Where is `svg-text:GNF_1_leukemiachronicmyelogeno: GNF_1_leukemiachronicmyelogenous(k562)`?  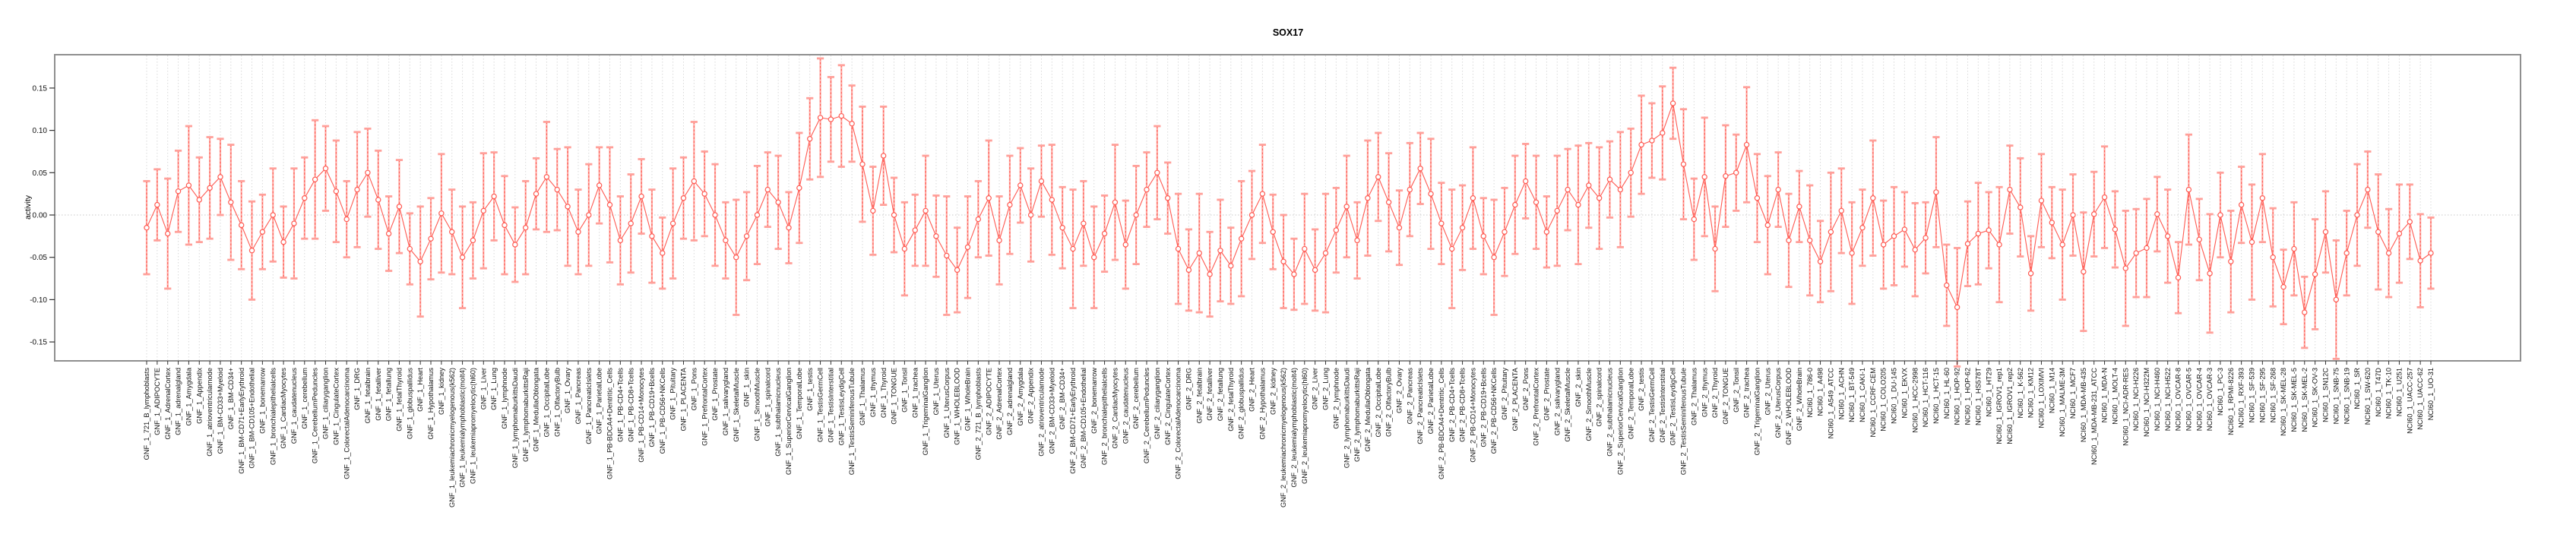
svg-text:GNF_1_leukemiachronicmyelogeno: GNF_1_leukemiachronicmyelogenous(k562) is located at coordinates (452, 437).